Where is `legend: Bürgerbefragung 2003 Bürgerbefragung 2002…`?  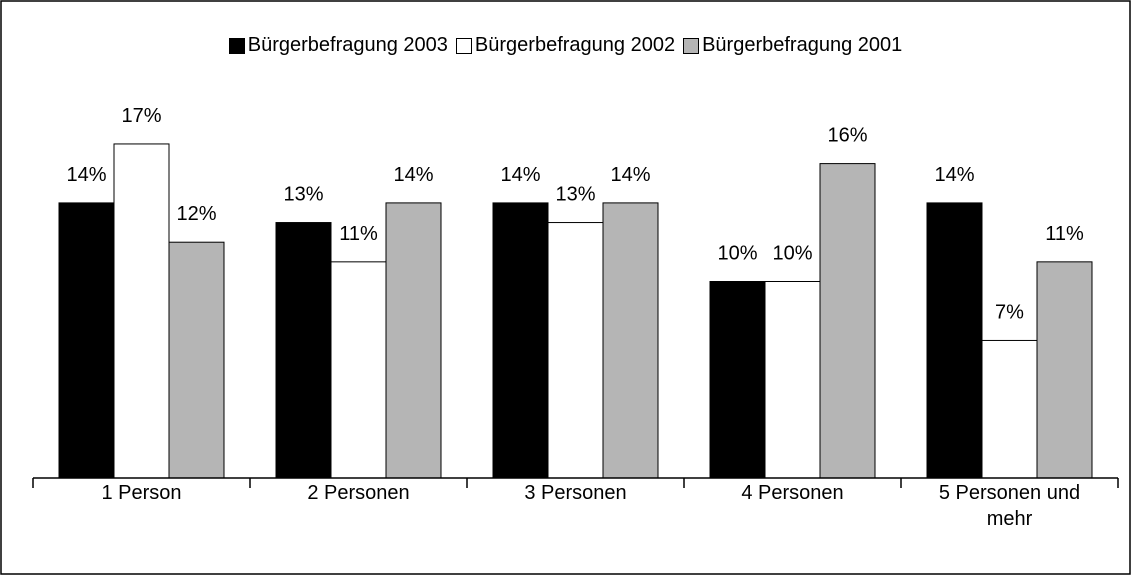
legend: Bürgerbefragung 2003 Bürgerbefragung 2002… is located at coordinates (565, 45).